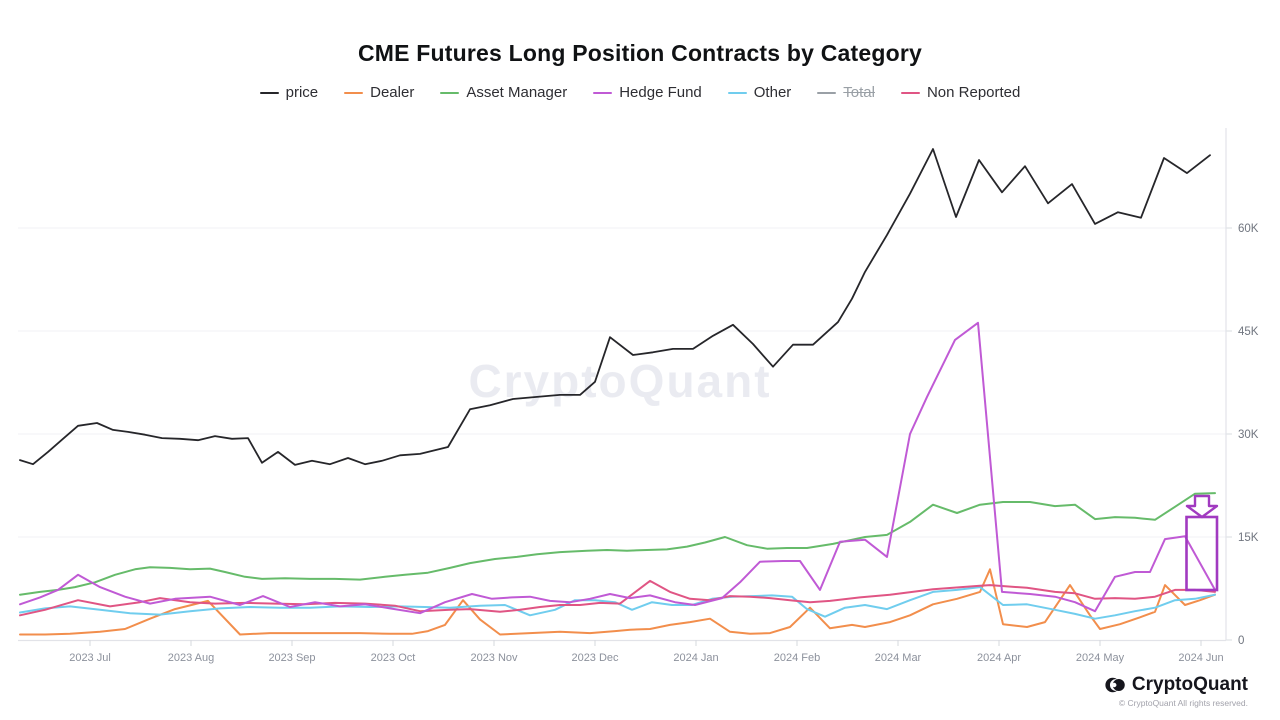 Image resolution: width=1280 pixels, height=720 pixels. Describe the element at coordinates (1200, 658) in the screenshot. I see `x-axis-label-2024-jun: 2024 Jun` at that location.